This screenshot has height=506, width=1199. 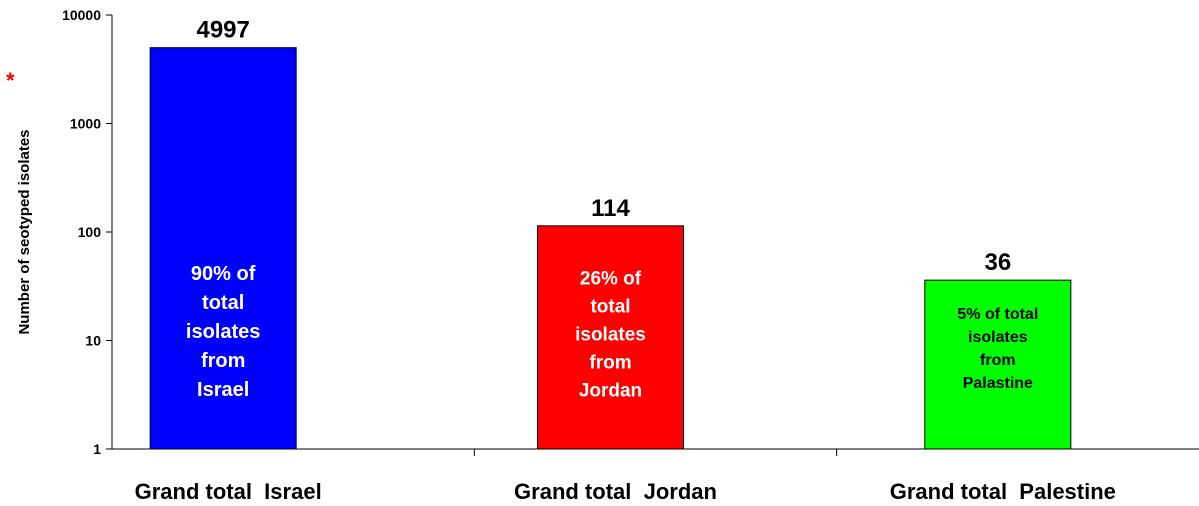 I want to click on bar-inner-label-3-line-3: from, so click(x=998, y=360).